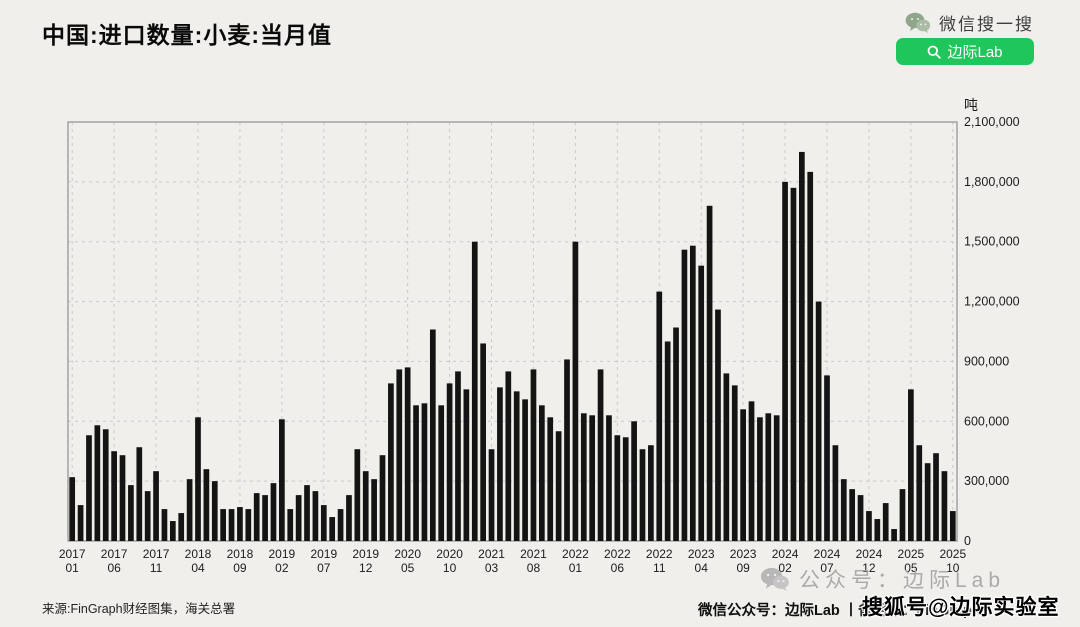 This screenshot has height=627, width=1080. Describe the element at coordinates (839, 611) in the screenshot. I see `footer-account-note: 微信公众号：边际Lab 丨备用号：FinGraph` at that location.